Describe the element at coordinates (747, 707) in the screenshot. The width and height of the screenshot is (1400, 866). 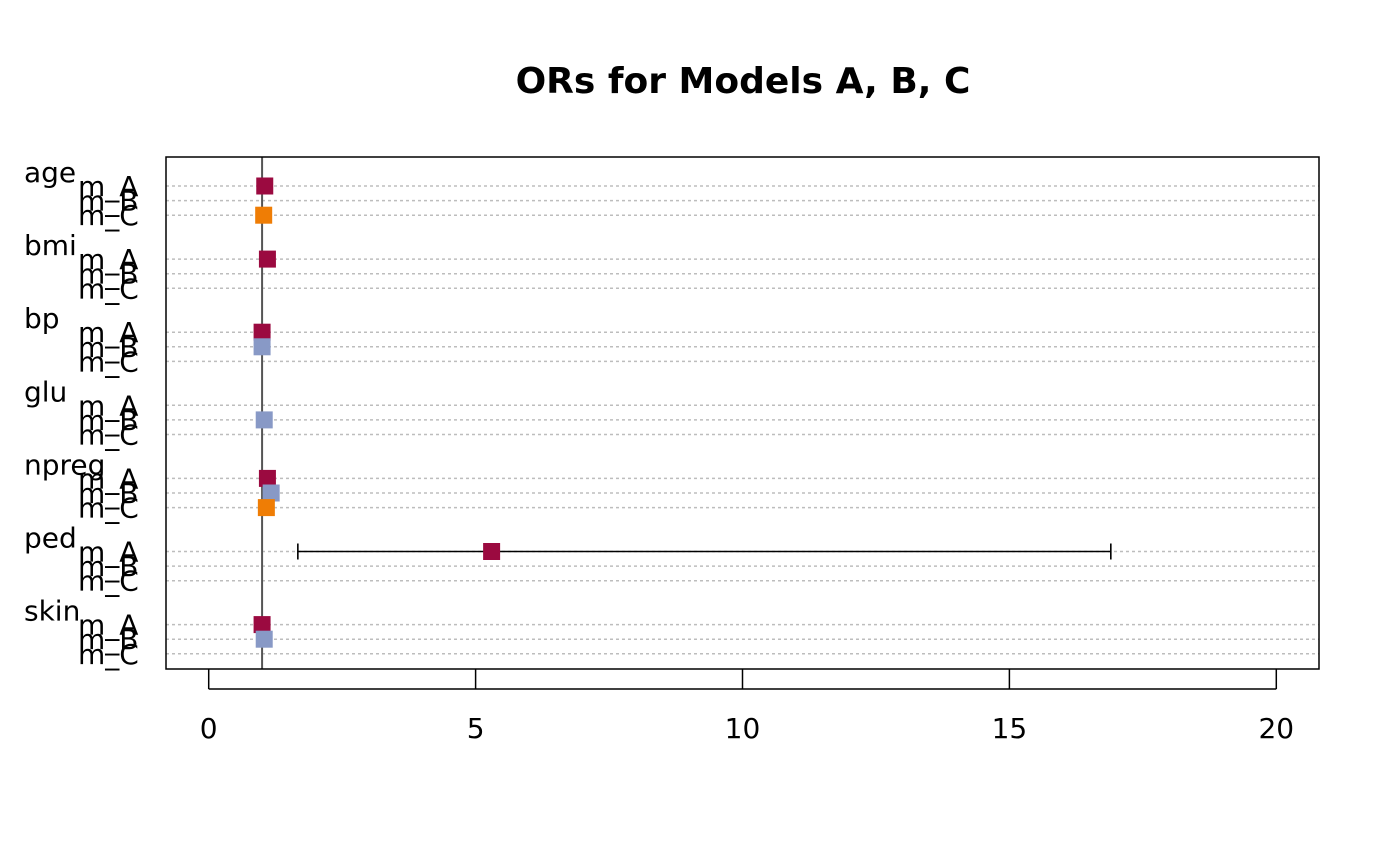
I see `x-axis: 0 5 10 15 20` at that location.